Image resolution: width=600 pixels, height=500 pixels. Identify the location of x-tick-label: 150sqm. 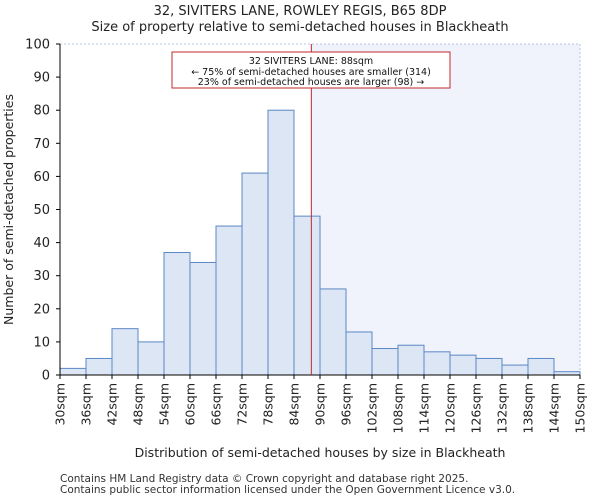
(580, 408).